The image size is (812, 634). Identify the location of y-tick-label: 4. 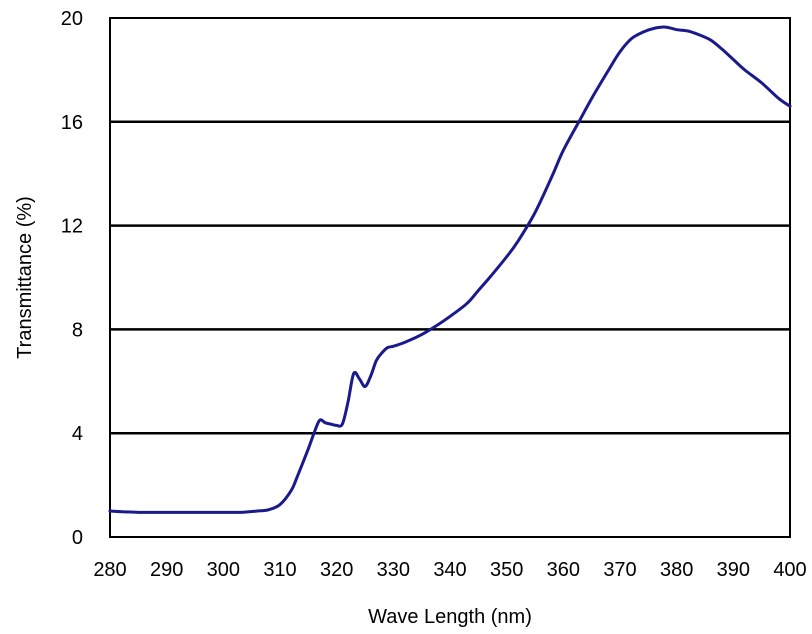
(77, 434).